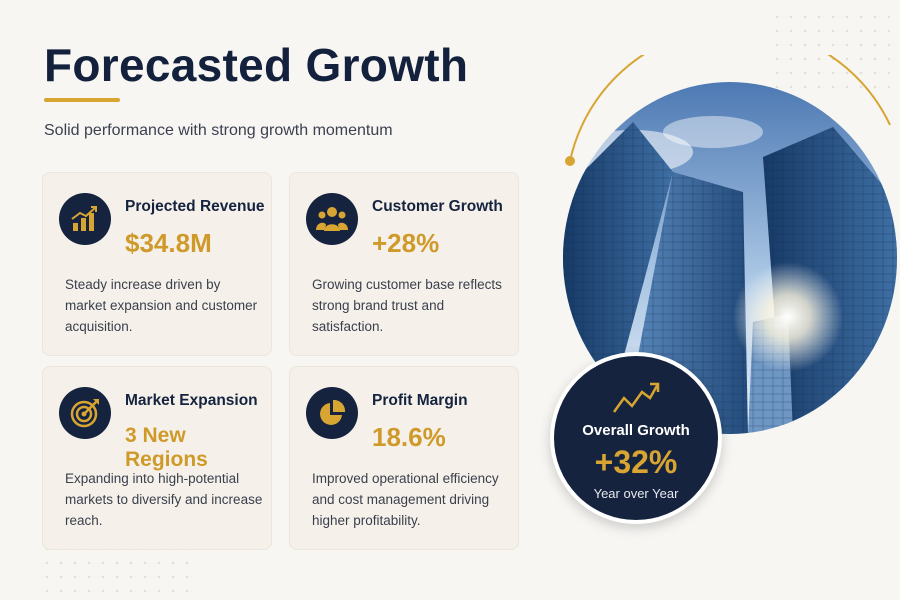 This screenshot has width=900, height=600. What do you see at coordinates (636, 430) in the screenshot?
I see `overall-growth-label: Overall Growth` at bounding box center [636, 430].